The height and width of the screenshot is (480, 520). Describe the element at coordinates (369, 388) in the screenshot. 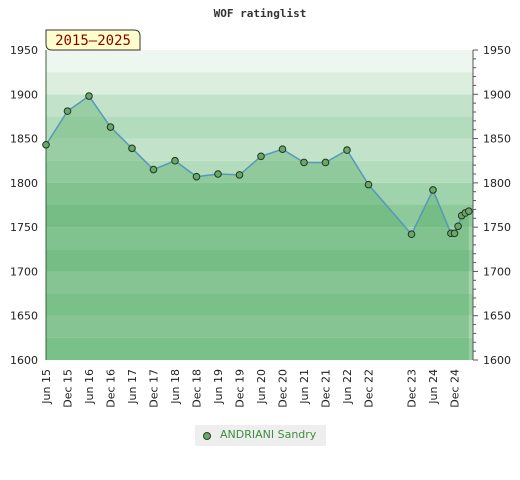

I see `x-tick-label: Dec 22` at that location.